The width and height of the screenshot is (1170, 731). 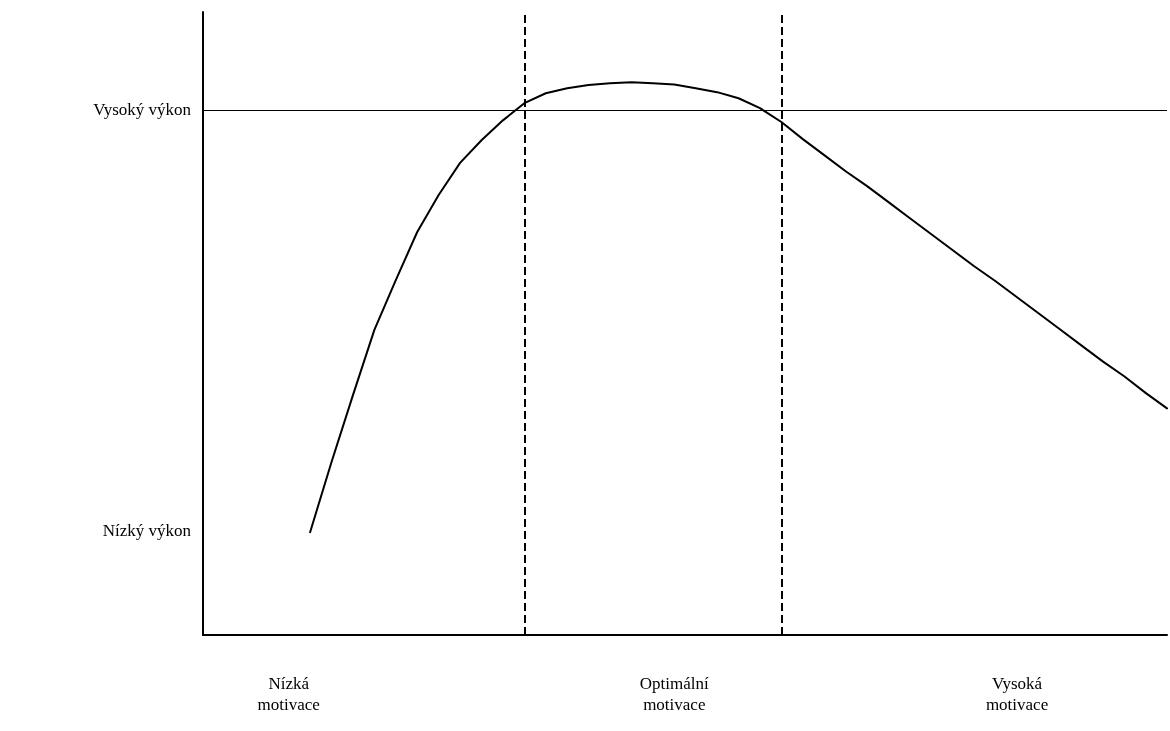 What do you see at coordinates (142, 110) in the screenshot?
I see `ref-line-label: Vysoký výkon` at bounding box center [142, 110].